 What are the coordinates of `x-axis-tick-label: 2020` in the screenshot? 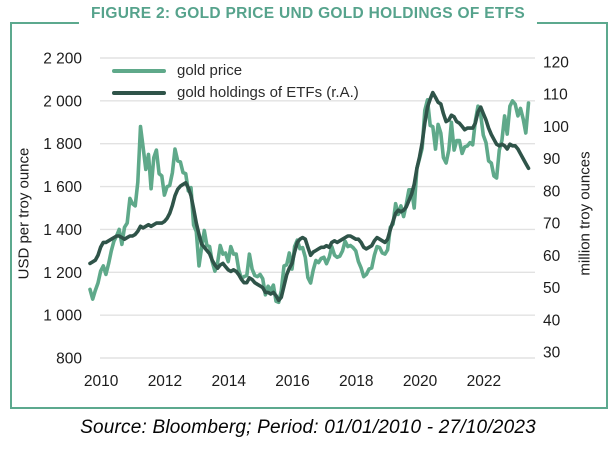 It's located at (420, 381).